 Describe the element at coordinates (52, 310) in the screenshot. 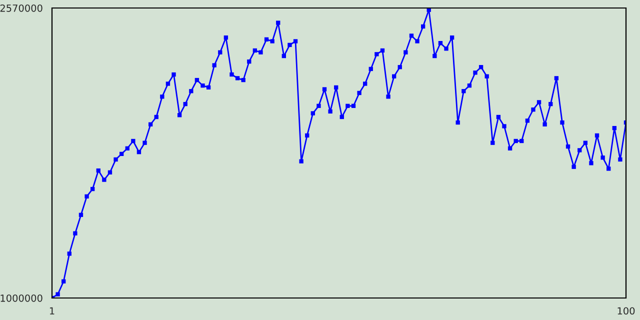

I see `x-tick-label: 1` at that location.